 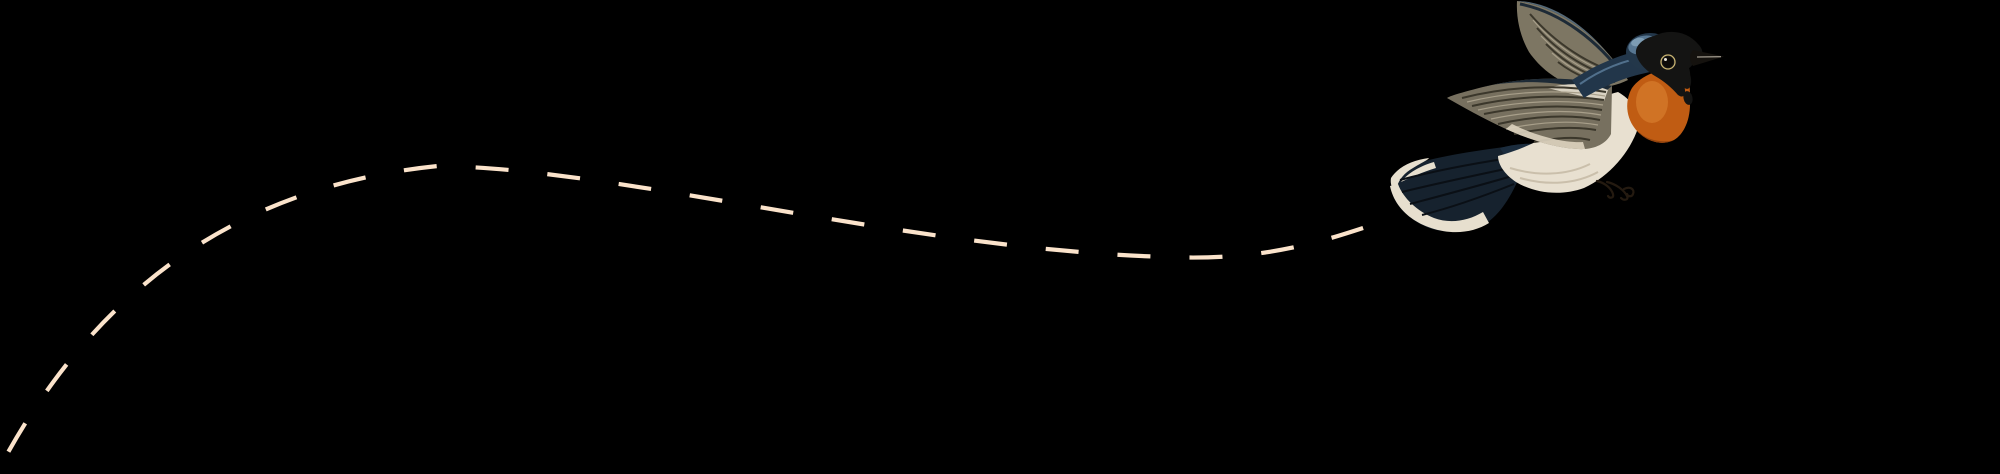 What do you see at coordinates (1545, 137) in the screenshot?
I see `swept-wing-tip-scallops` at bounding box center [1545, 137].